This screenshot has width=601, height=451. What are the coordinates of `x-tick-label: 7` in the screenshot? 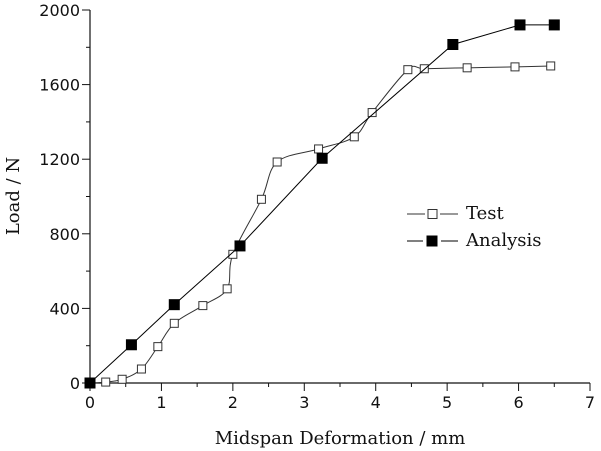 It's located at (590, 402).